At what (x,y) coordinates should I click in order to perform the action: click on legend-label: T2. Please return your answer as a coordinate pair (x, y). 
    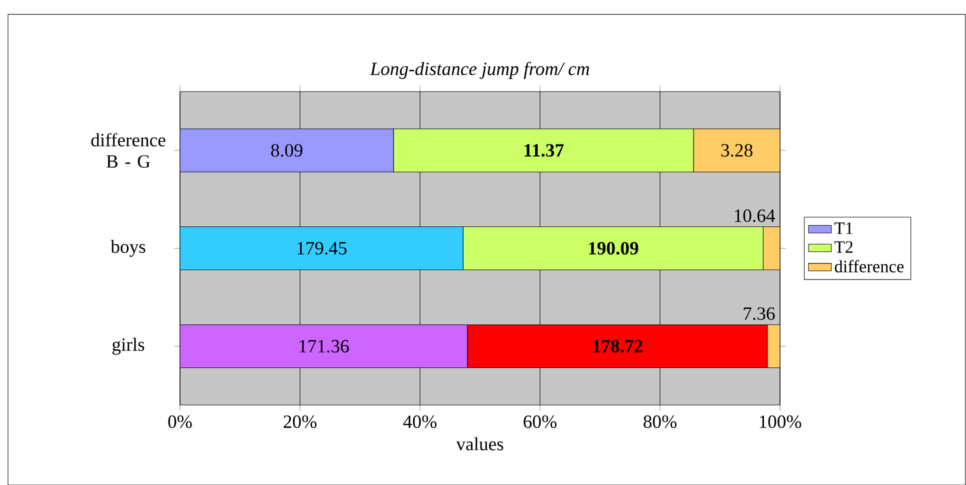
    Looking at the image, I should click on (843, 247).